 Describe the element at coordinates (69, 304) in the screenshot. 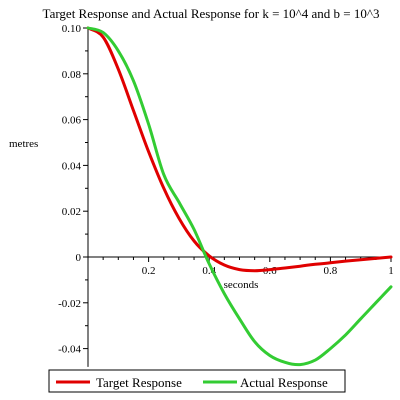

I see `y-tick-label: -0.02` at that location.